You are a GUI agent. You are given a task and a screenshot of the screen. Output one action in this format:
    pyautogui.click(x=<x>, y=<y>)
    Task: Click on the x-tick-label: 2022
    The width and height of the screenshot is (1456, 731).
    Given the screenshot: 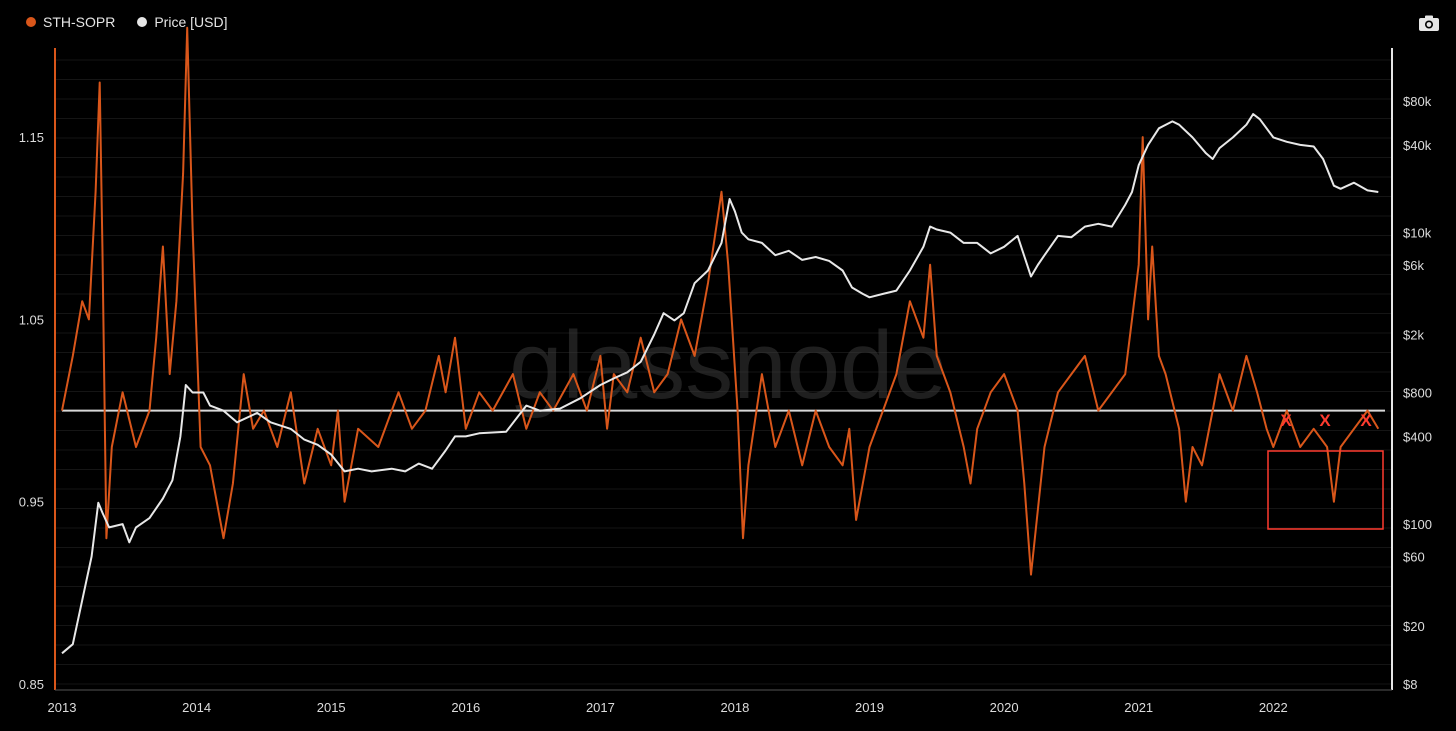 What is the action you would take?
    pyautogui.click(x=1273, y=707)
    